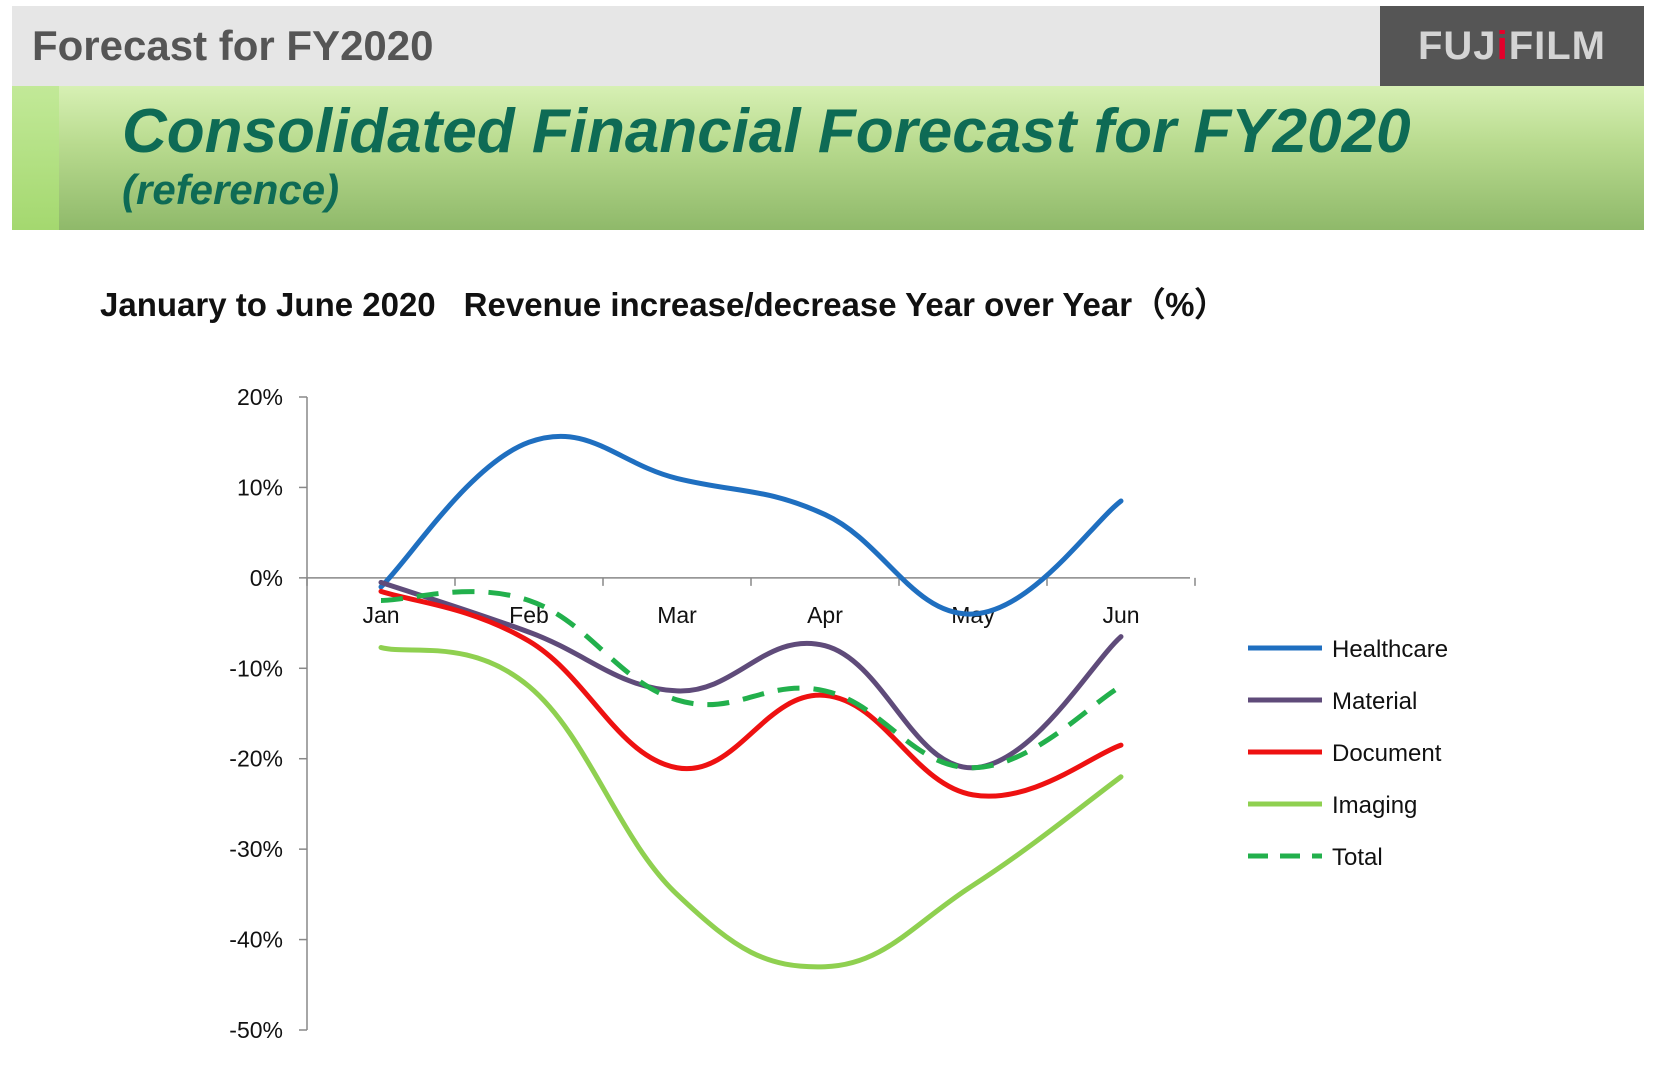 This screenshot has height=1082, width=1654. What do you see at coordinates (1120, 615) in the screenshot?
I see `x-tick-label: Jun` at bounding box center [1120, 615].